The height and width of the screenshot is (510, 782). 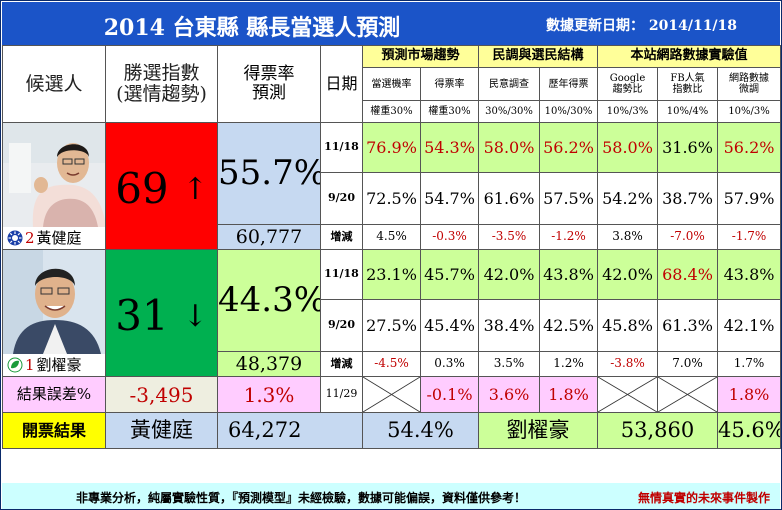 I want to click on header-date: 日期, so click(x=341, y=84).